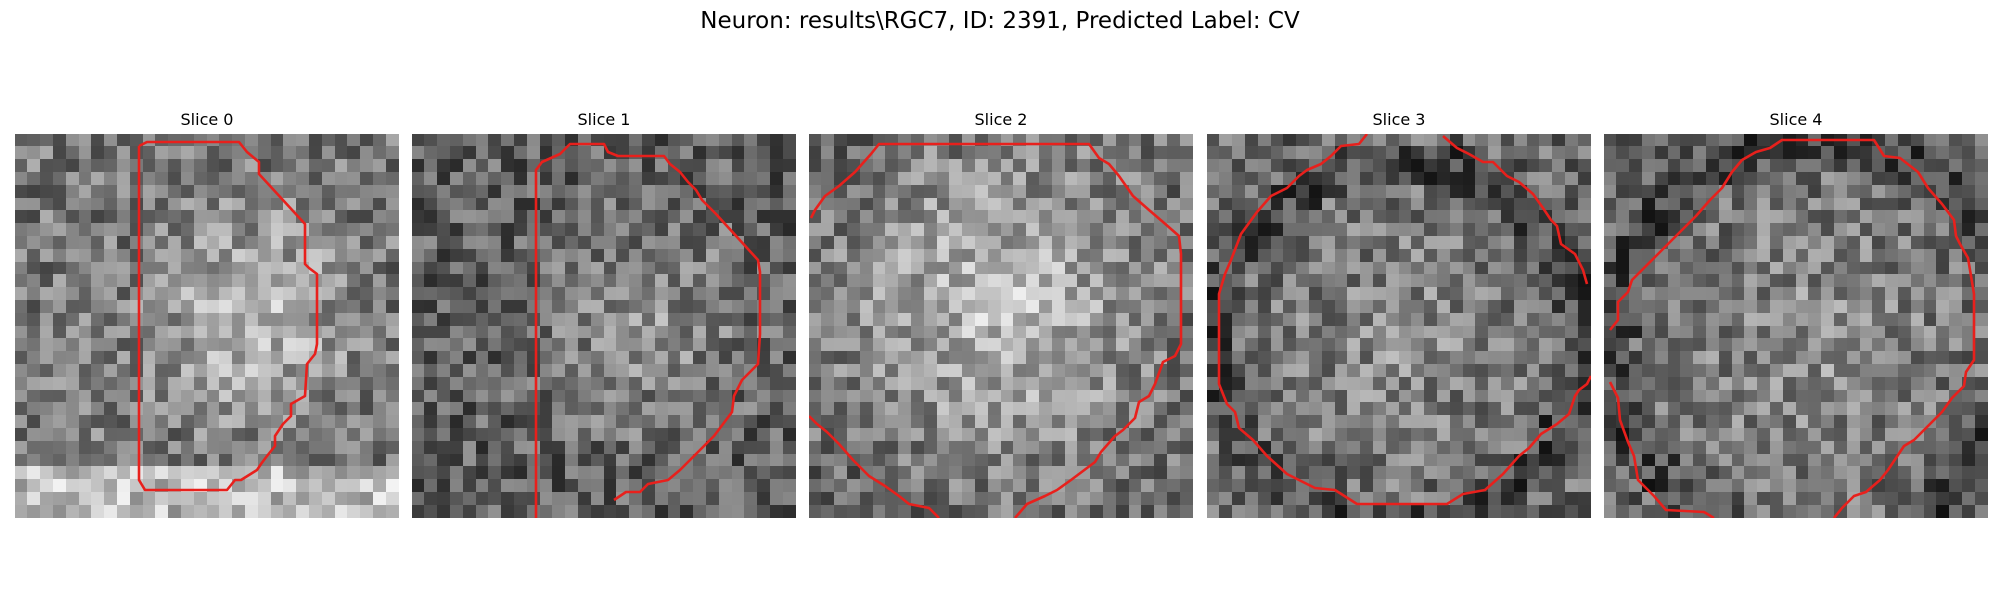 Image resolution: width=2000 pixels, height=600 pixels. What do you see at coordinates (604, 119) in the screenshot?
I see `slice-title-1: Slice 1` at bounding box center [604, 119].